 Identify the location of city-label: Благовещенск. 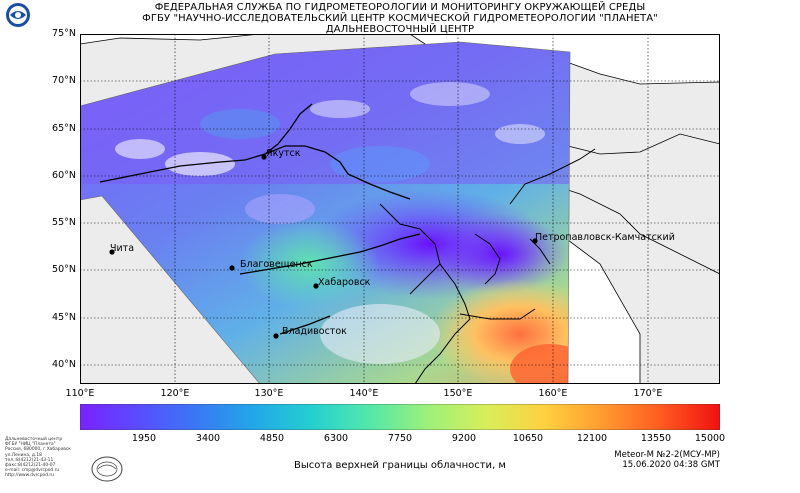
(276, 264).